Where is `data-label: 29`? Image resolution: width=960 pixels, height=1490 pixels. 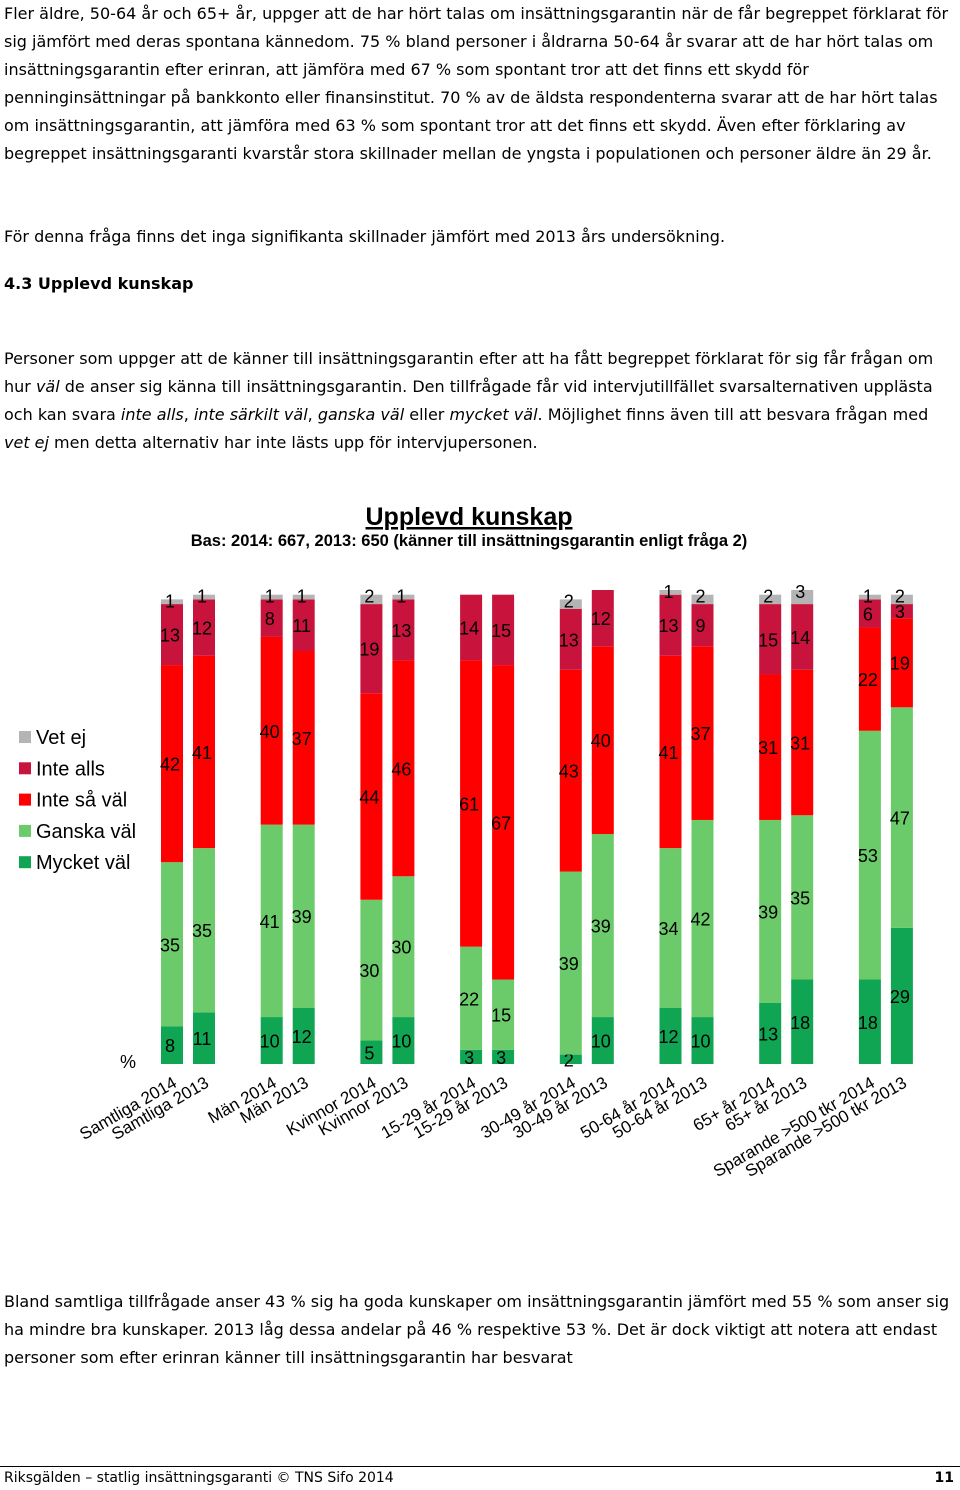 data-label: 29 is located at coordinates (900, 997).